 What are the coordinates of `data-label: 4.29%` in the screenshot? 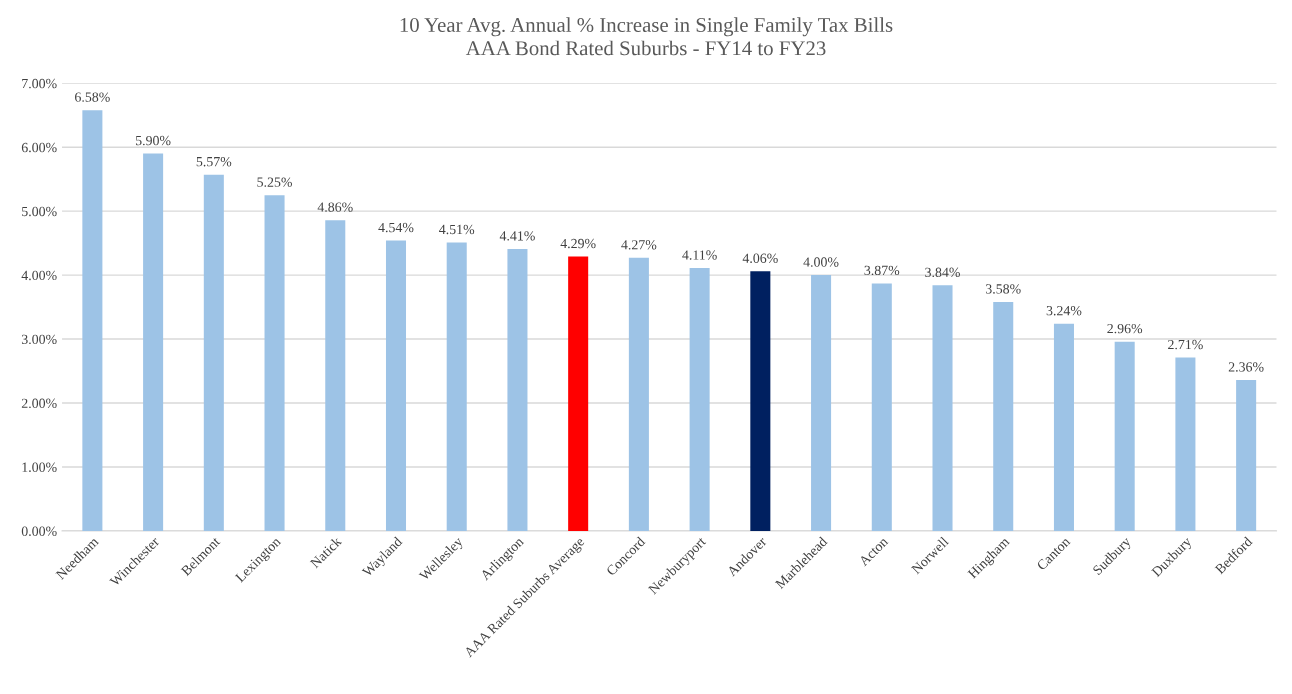 It's located at (578, 243).